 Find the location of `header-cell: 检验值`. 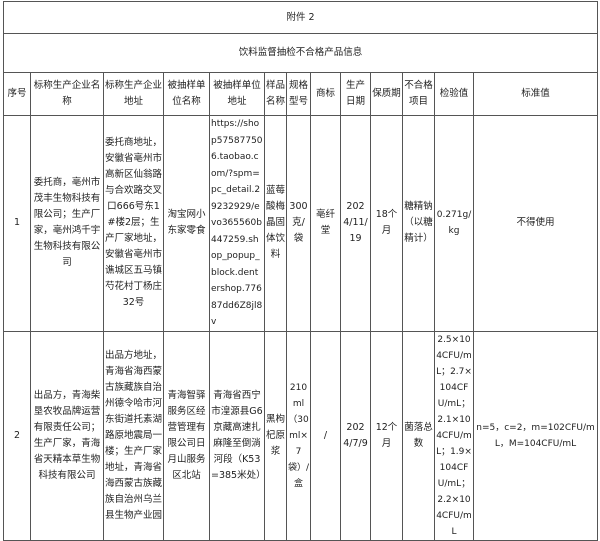

header-cell: 检验值 is located at coordinates (454, 94).